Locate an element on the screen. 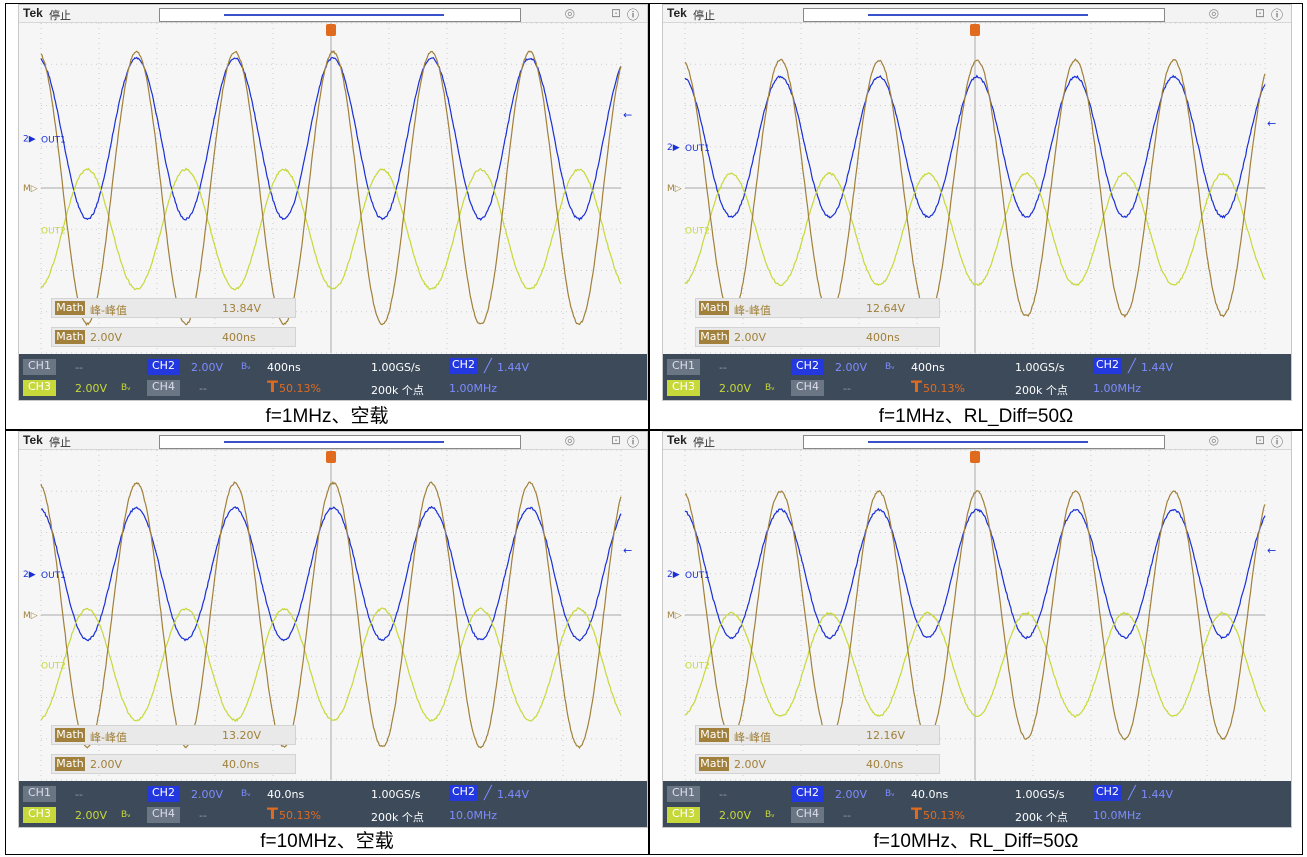  timebase: 400ns is located at coordinates (284, 367).